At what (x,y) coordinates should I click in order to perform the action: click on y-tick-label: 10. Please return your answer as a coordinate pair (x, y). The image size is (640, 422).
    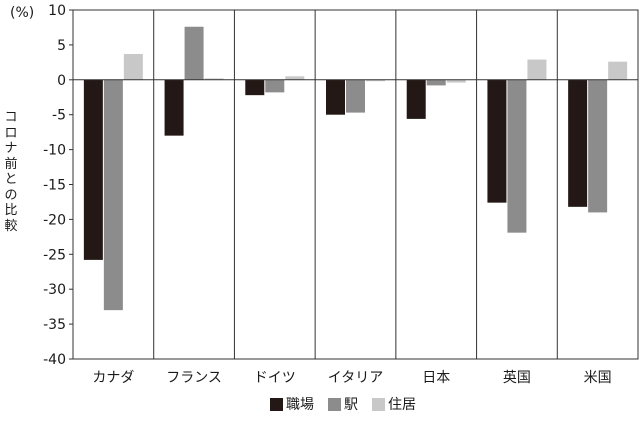
    Looking at the image, I should click on (57, 11).